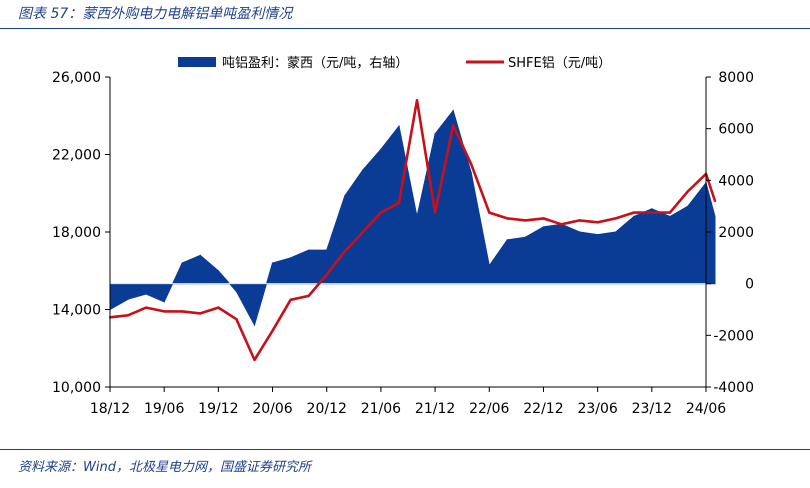 Image resolution: width=810 pixels, height=488 pixels. What do you see at coordinates (749, 285) in the screenshot?
I see `y-right-tick-label: 0` at bounding box center [749, 285].